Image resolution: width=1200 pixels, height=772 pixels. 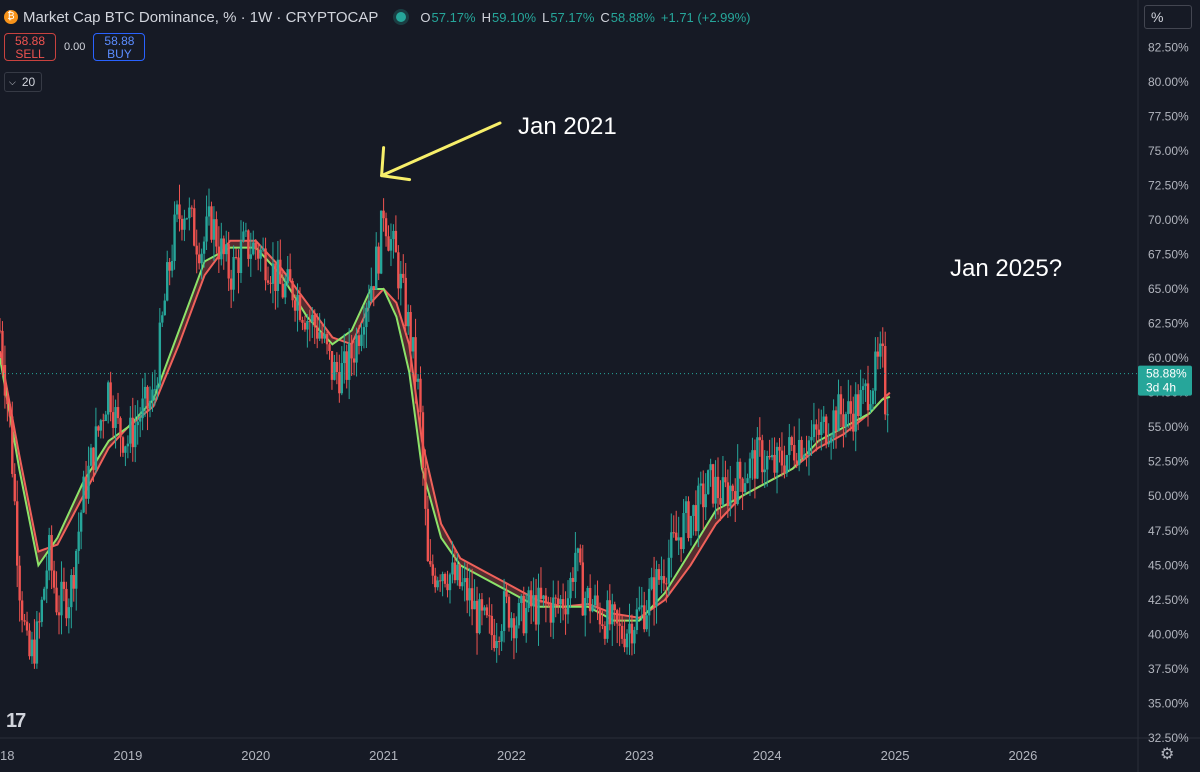 What do you see at coordinates (383, 755) in the screenshot?
I see `x-tick-label: 2021` at bounding box center [383, 755].